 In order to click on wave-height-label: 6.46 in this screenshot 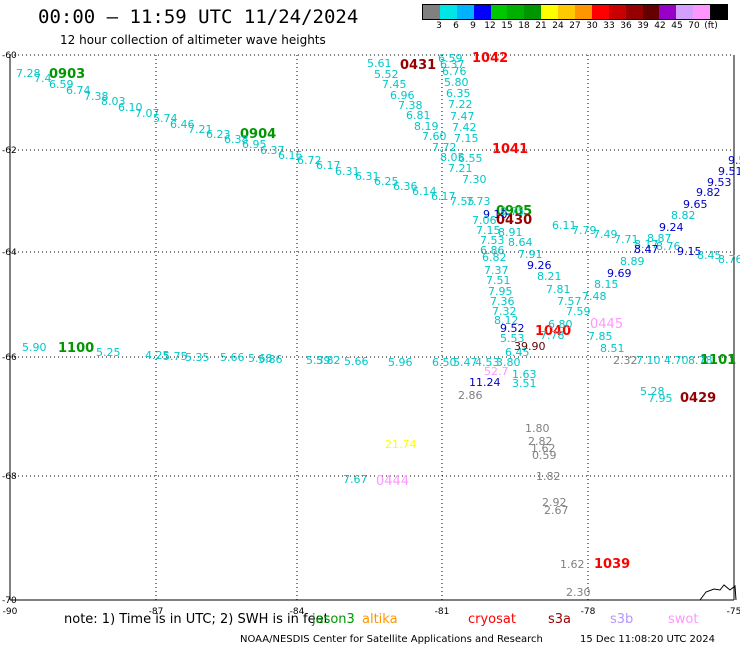, I will do `click(182, 124)`.